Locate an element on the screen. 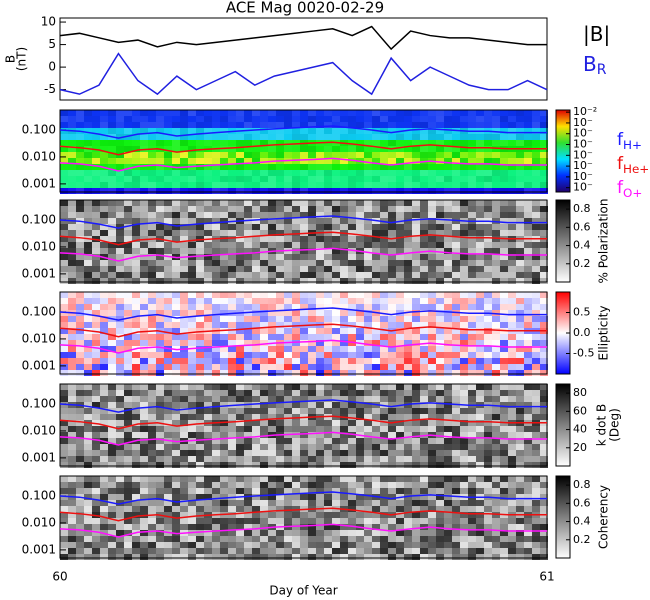 This screenshot has height=600, width=650. y-tick-label: 0.100 is located at coordinates (39, 219).